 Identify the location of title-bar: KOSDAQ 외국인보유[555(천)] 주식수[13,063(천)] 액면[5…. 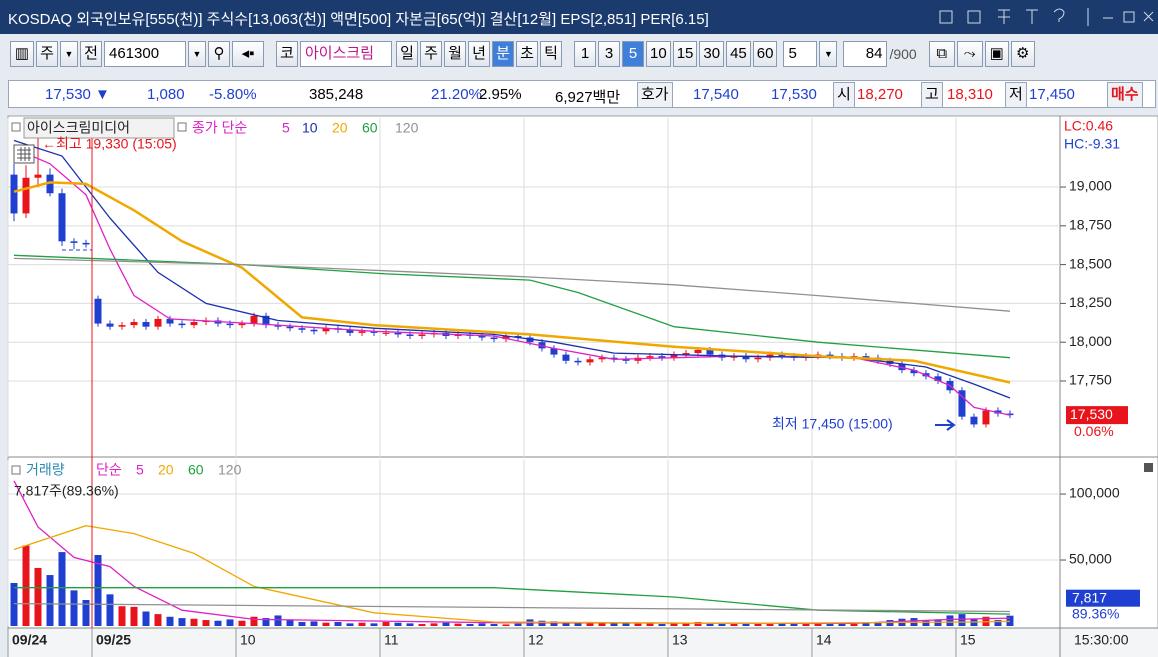
(579, 17).